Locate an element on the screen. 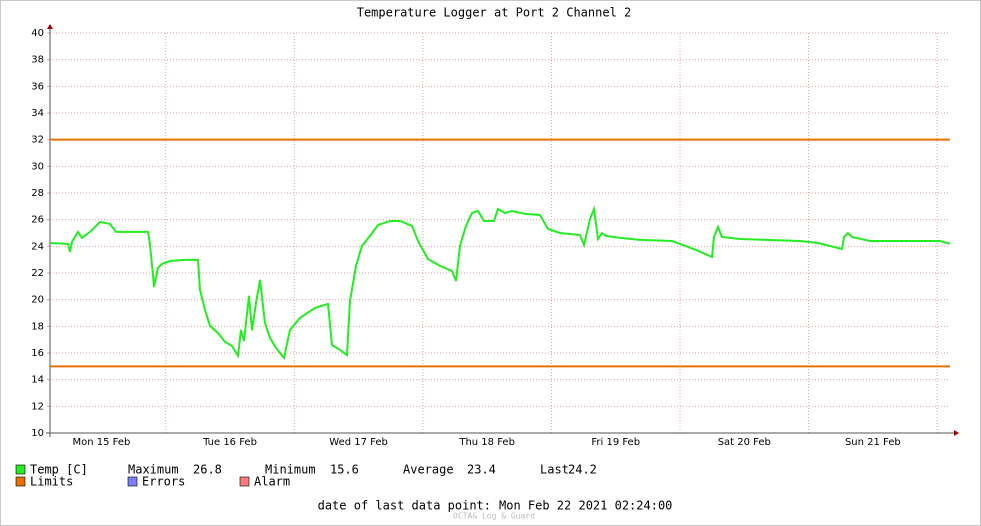 Image resolution: width=981 pixels, height=526 pixels. x-tick-label: Fri 19 Feb is located at coordinates (615, 442).